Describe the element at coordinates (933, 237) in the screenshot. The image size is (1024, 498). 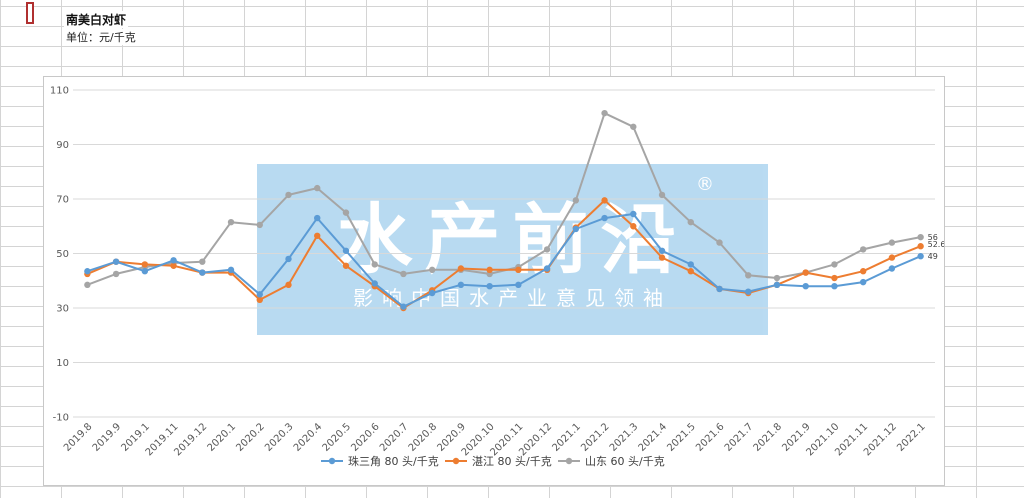
I see `end-data-label: 56` at that location.